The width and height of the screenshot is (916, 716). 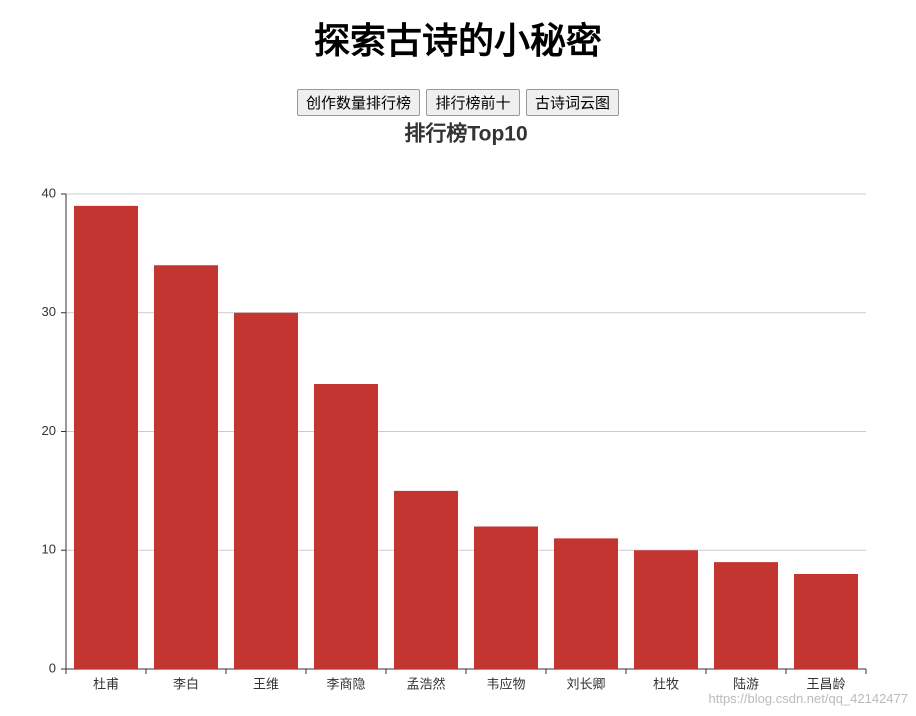 What do you see at coordinates (825, 683) in the screenshot?
I see `x-tick-label: 王昌龄` at bounding box center [825, 683].